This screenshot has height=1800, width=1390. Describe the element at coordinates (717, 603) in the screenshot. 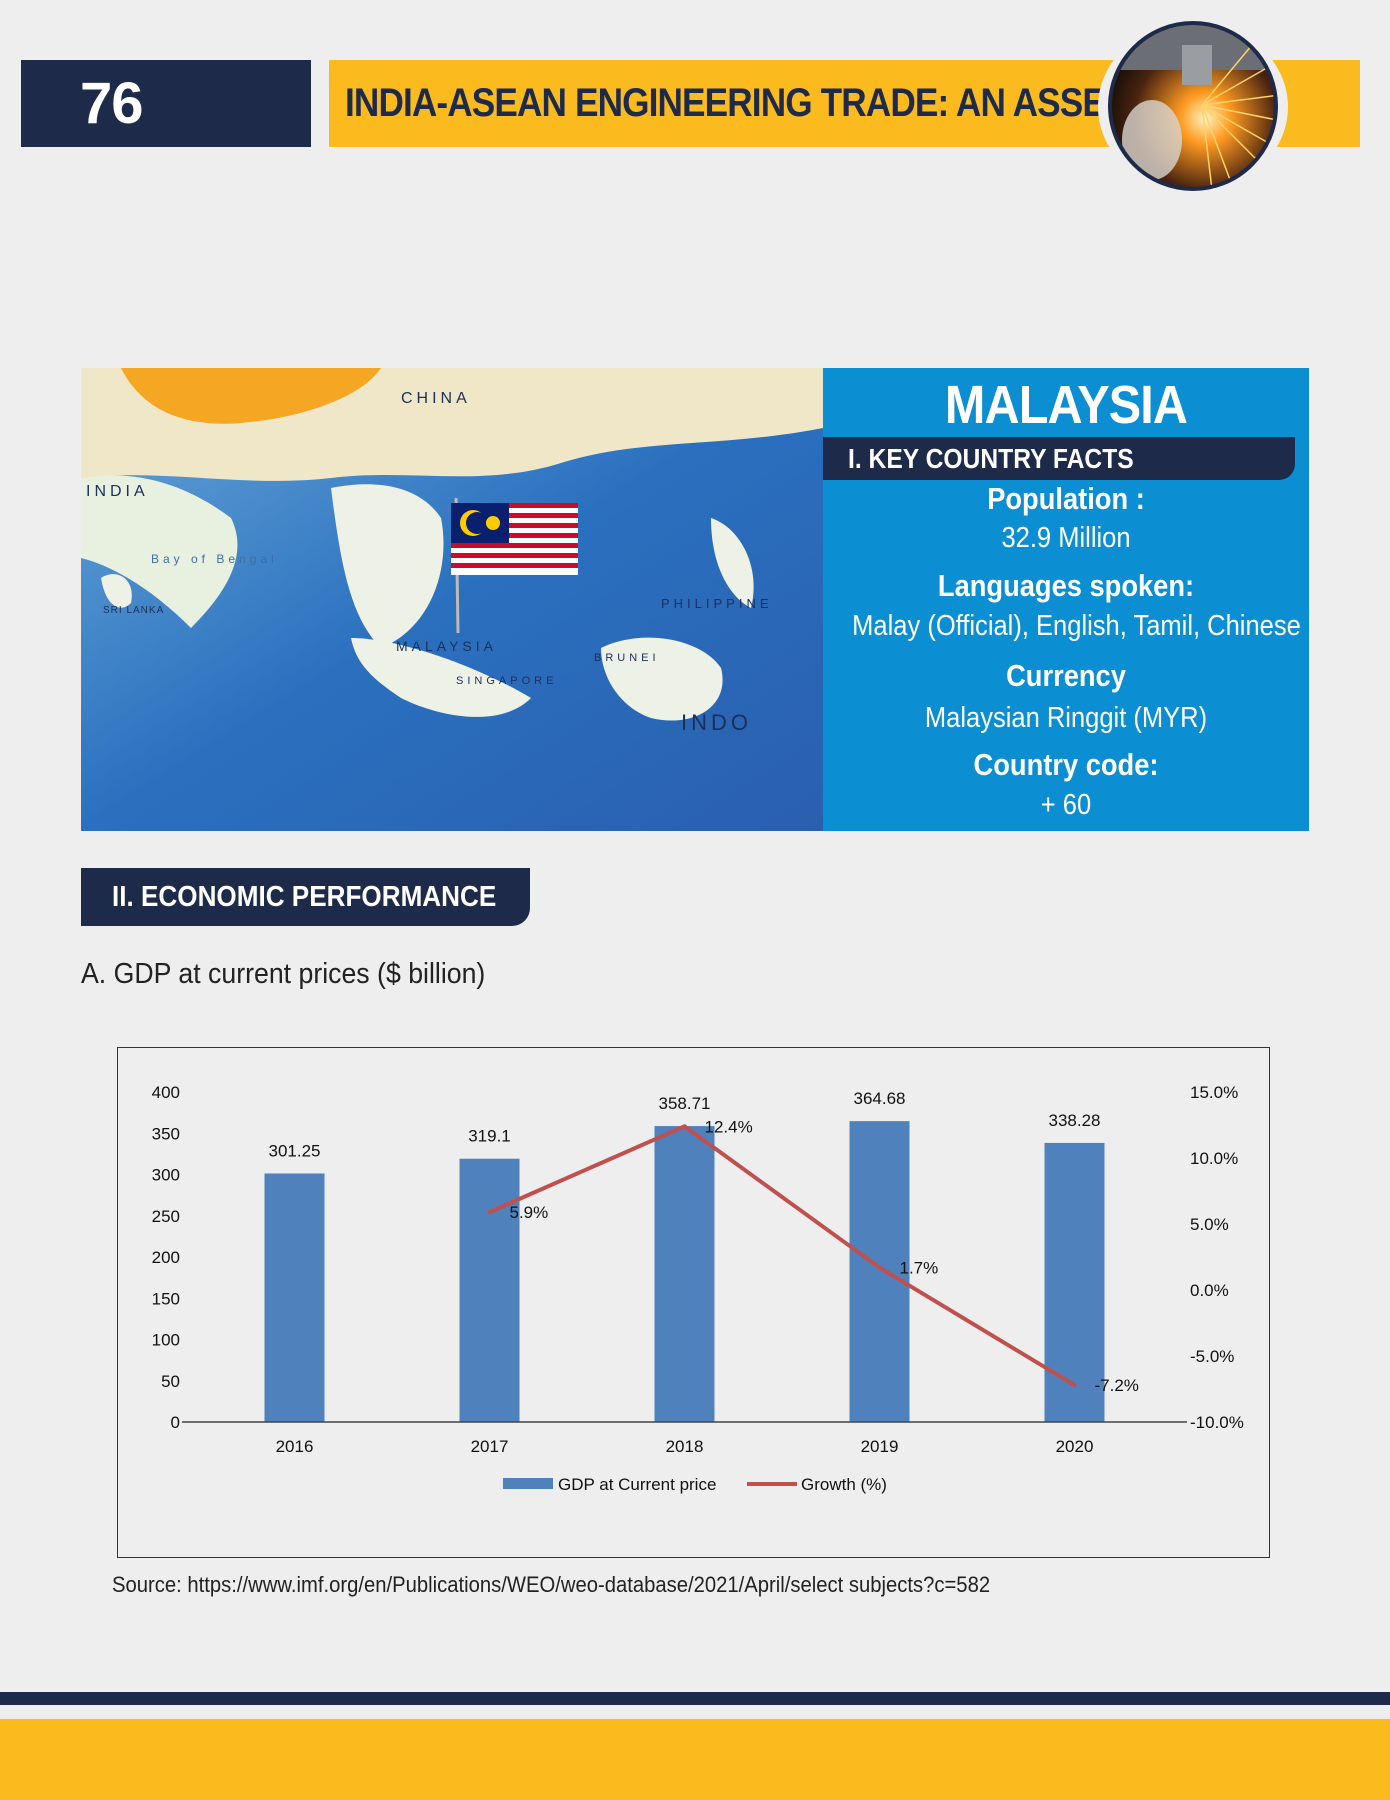

I see `map-label-philippines: PHILIPPINE` at that location.